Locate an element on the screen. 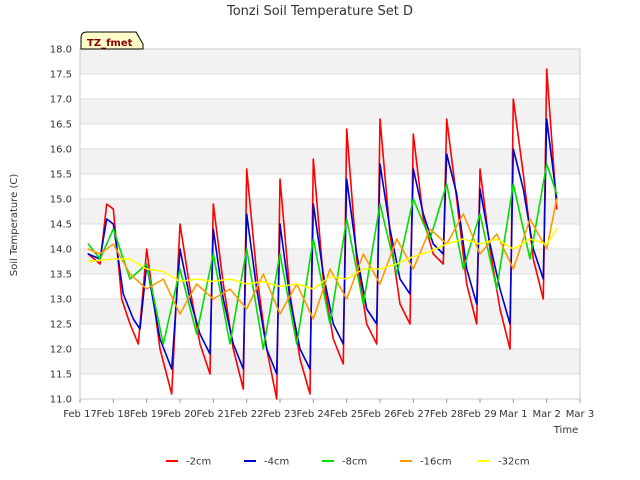 The image size is (640, 480). legend-label: -16cm is located at coordinates (436, 462).